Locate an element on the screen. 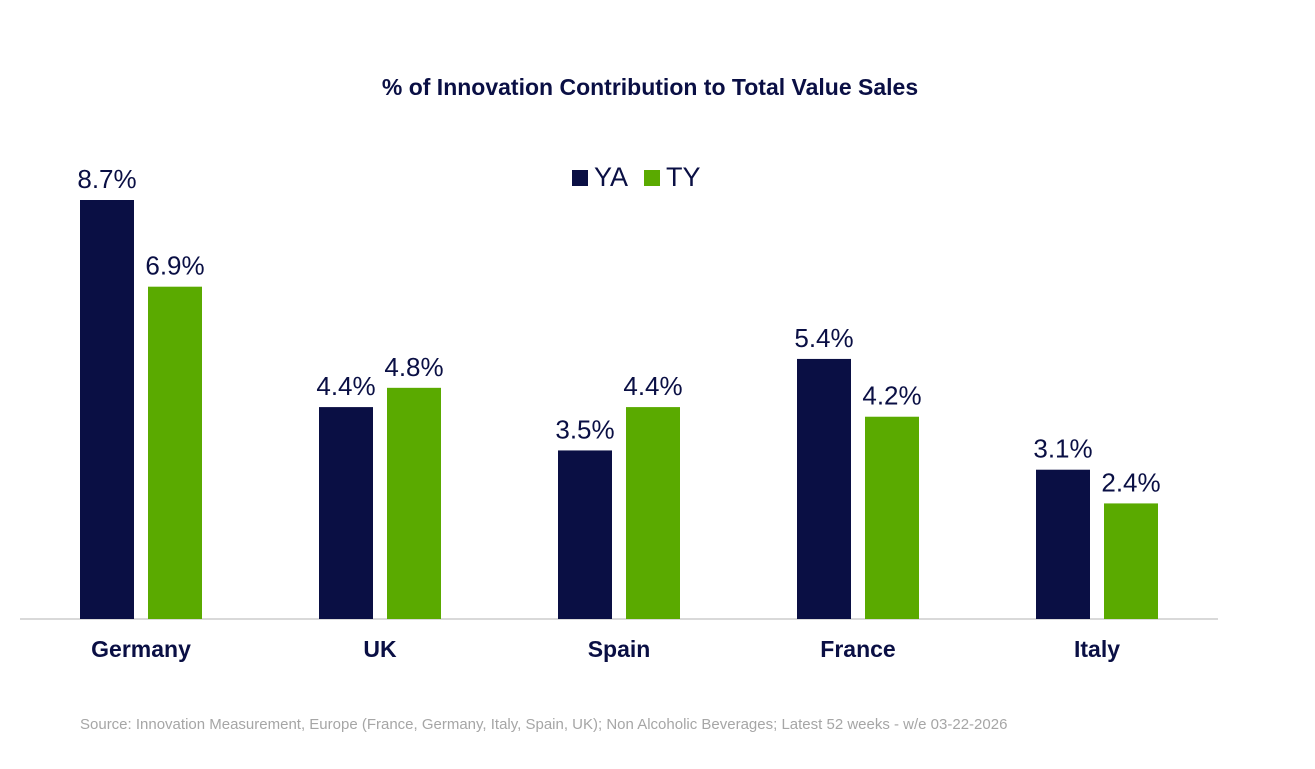  category-label-italy: Italy is located at coordinates (1097, 649).